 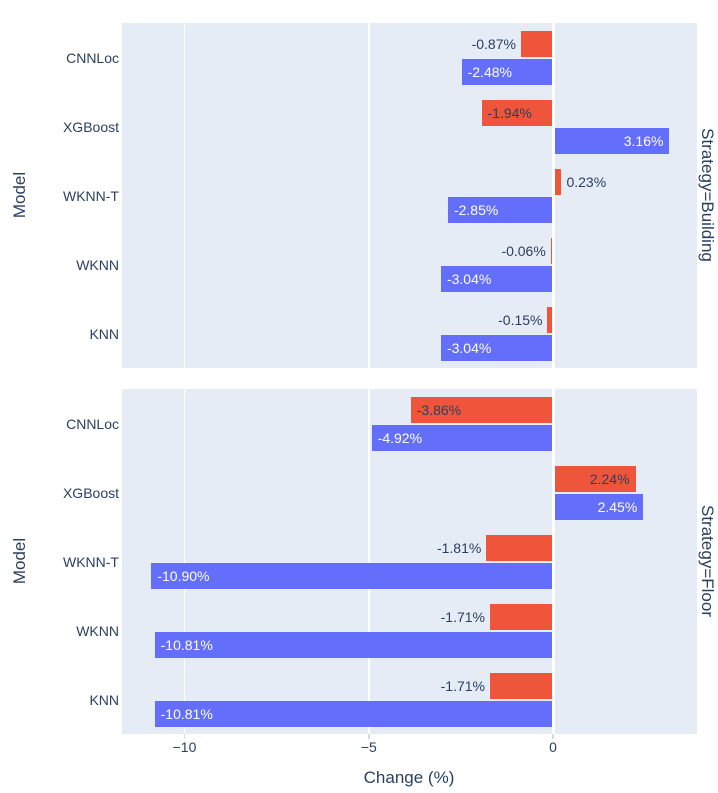 What do you see at coordinates (617, 506) in the screenshot?
I see `bar-label: 2.45%` at bounding box center [617, 506].